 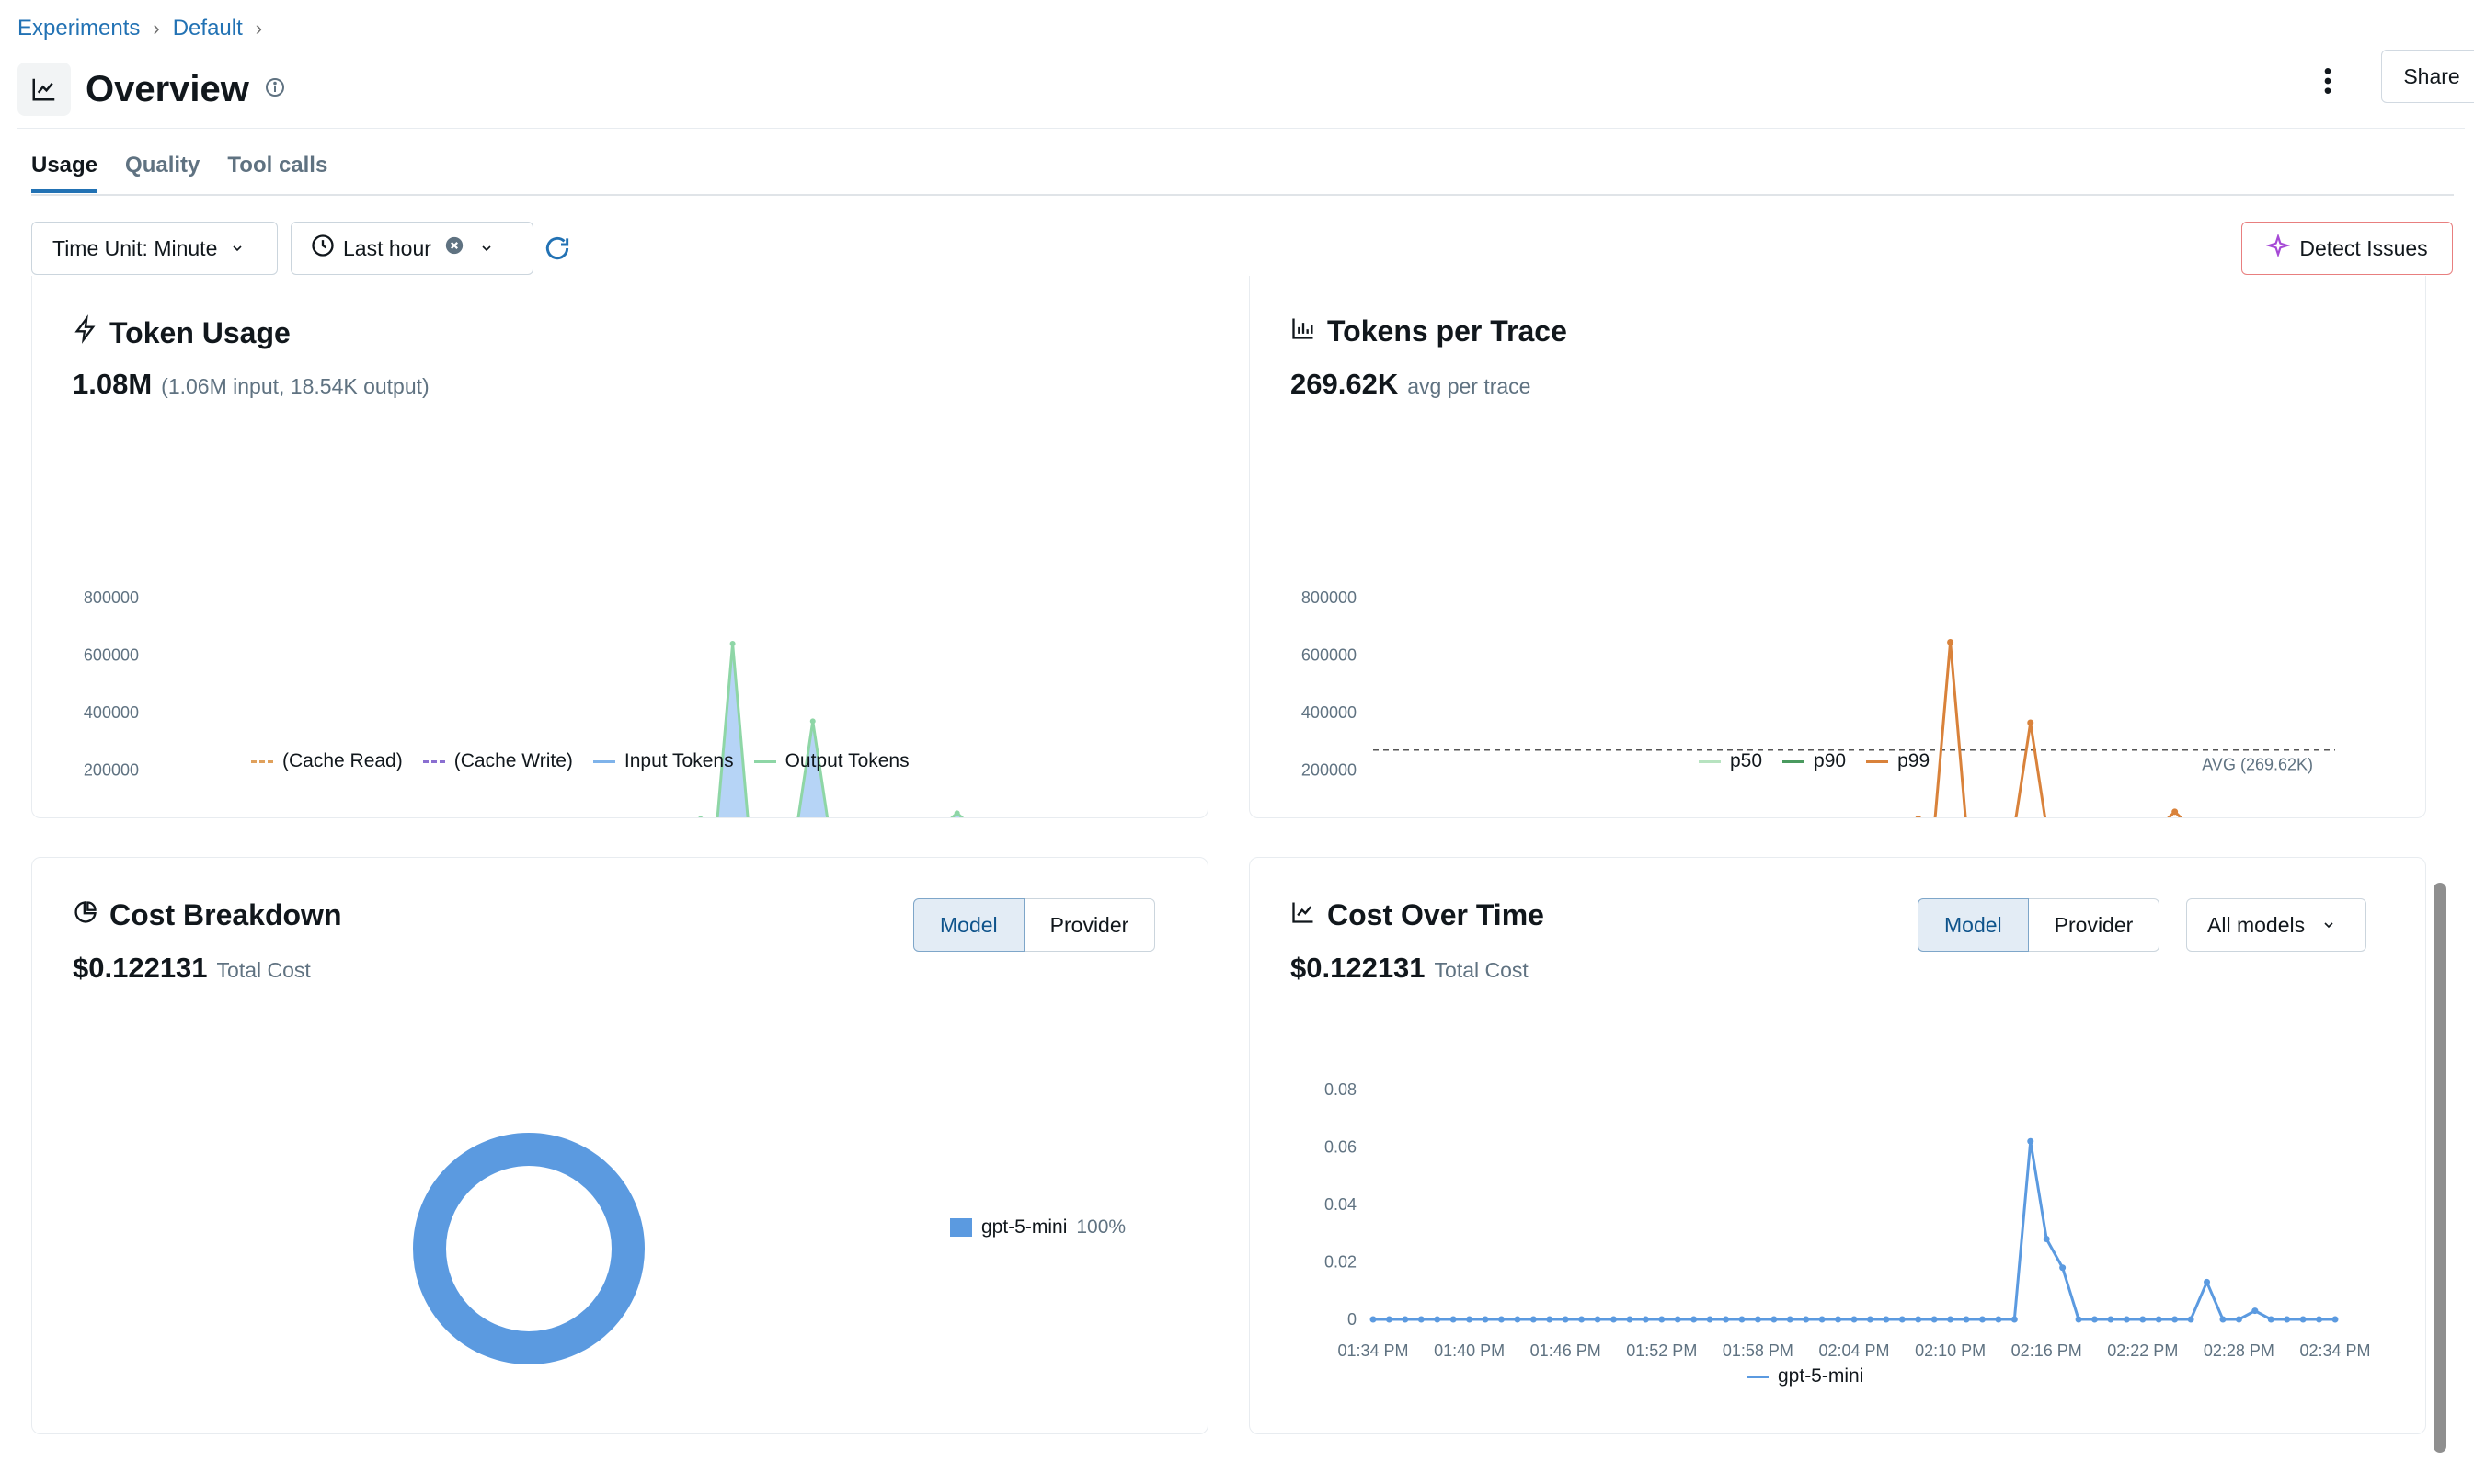 What do you see at coordinates (1805, 1376) in the screenshot?
I see `legend-gpt-5-mini: gpt-5-mini` at bounding box center [1805, 1376].